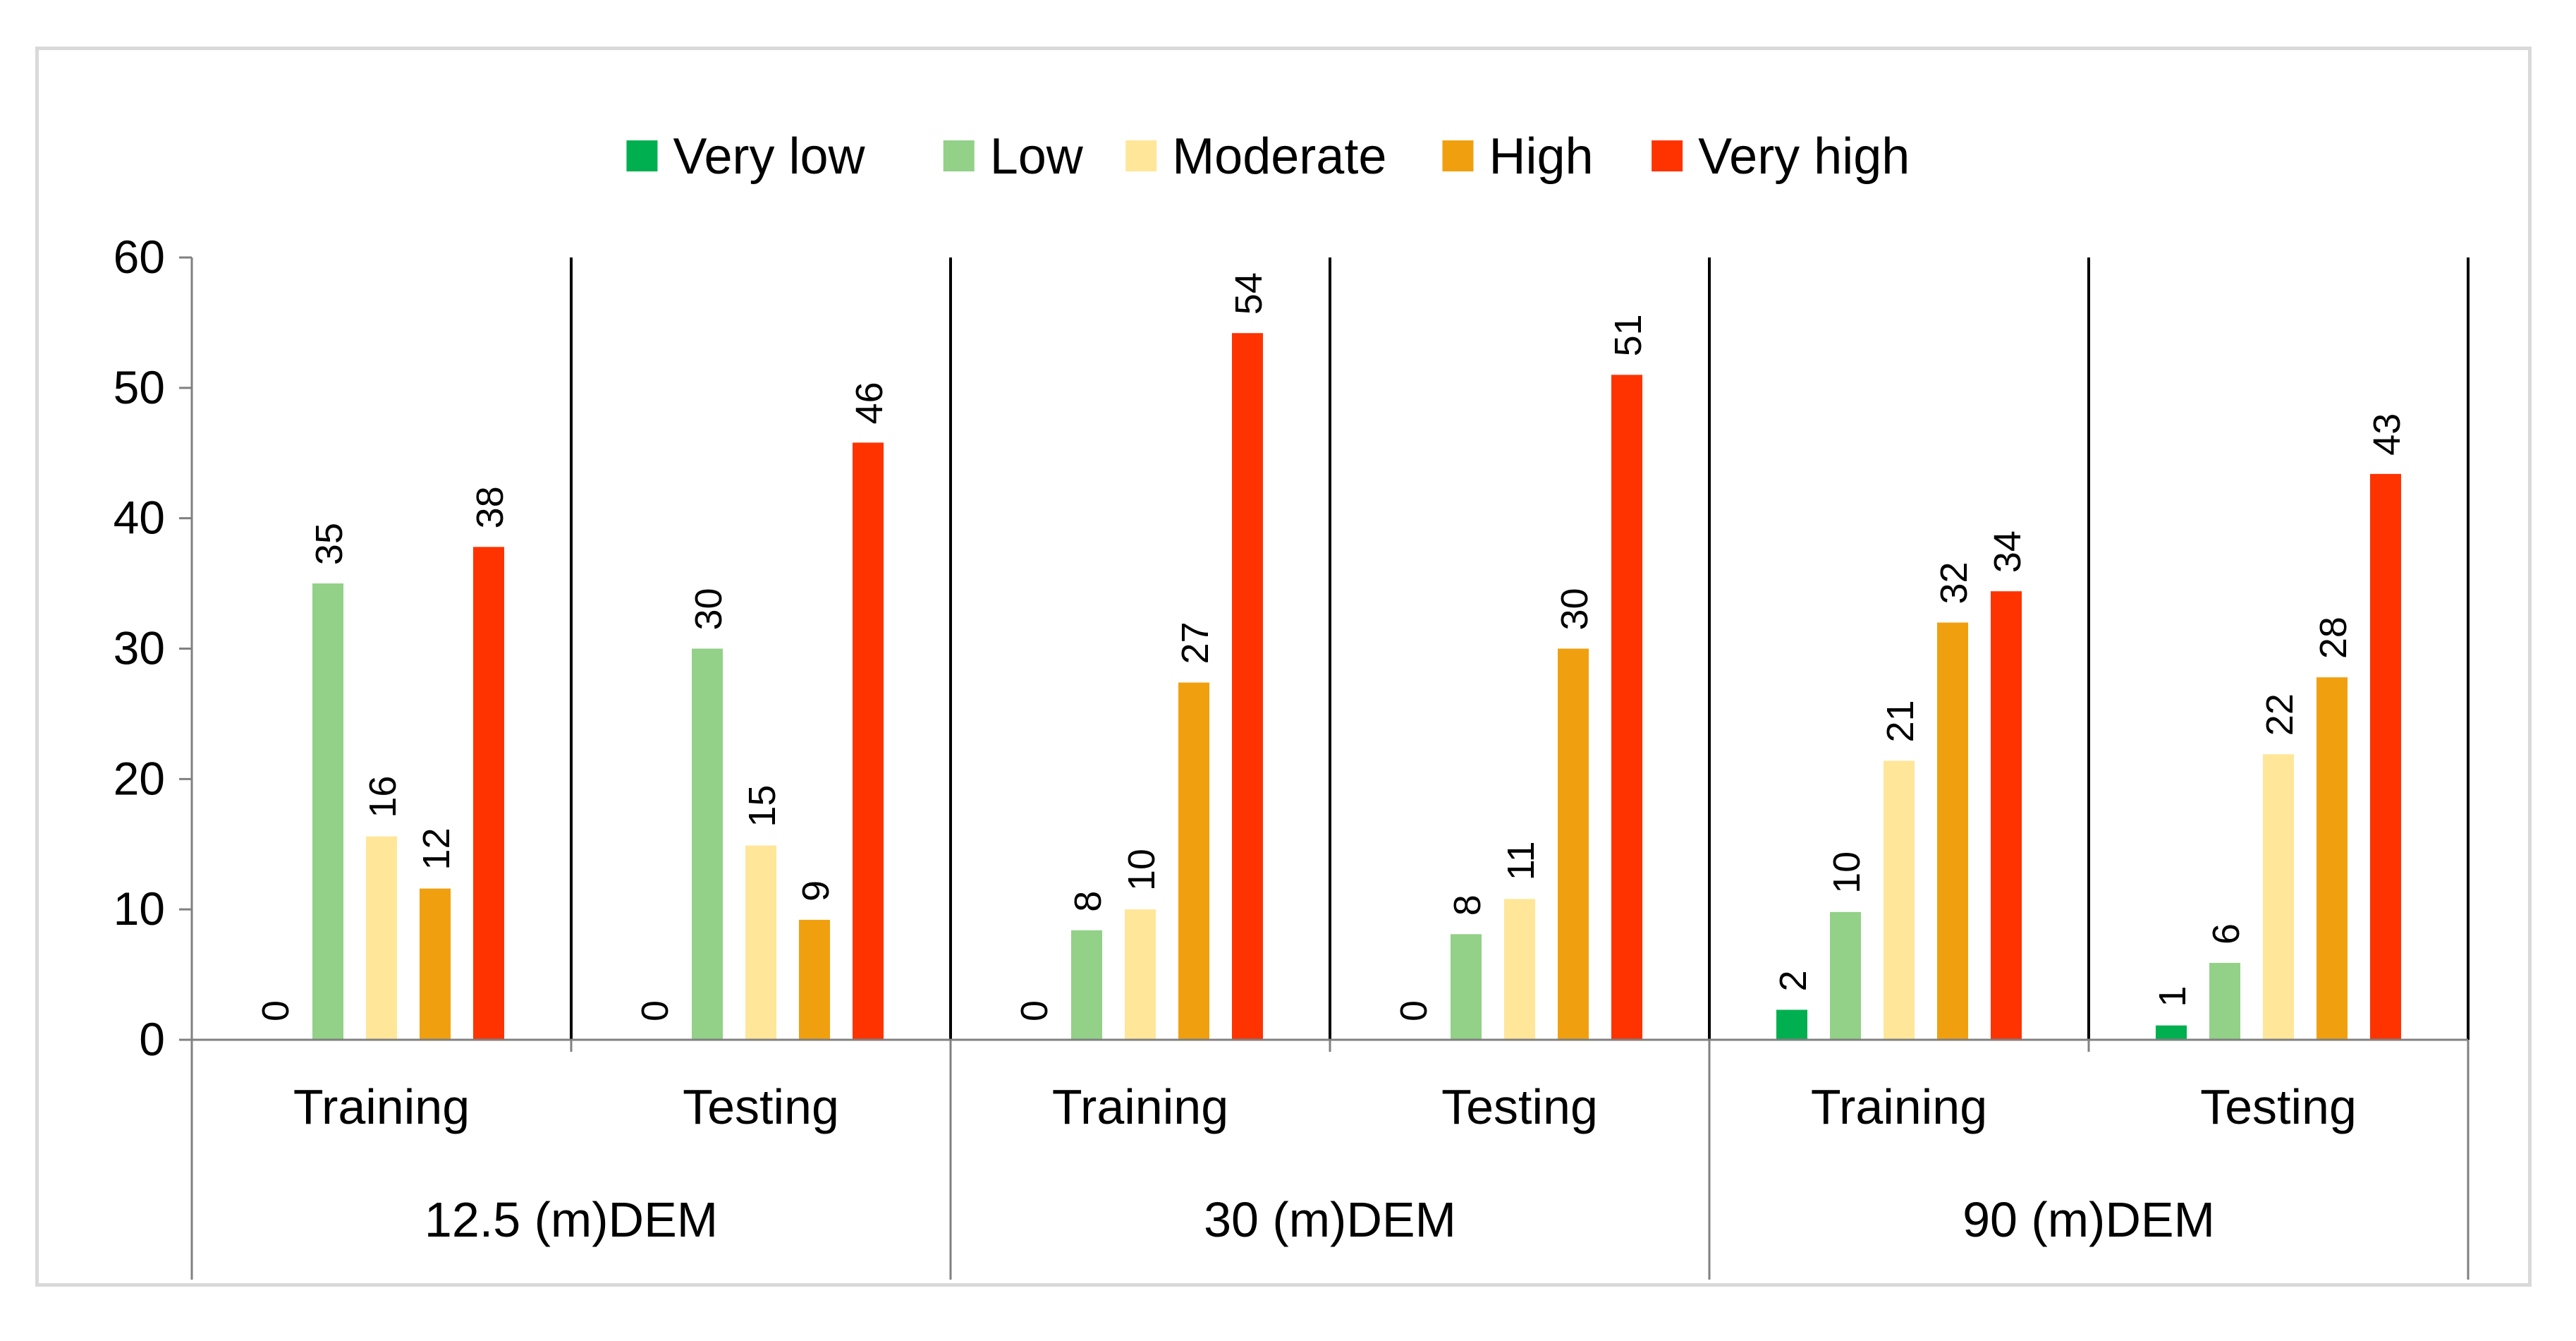 The height and width of the screenshot is (1341, 2576). Describe the element at coordinates (642, 155) in the screenshot. I see `legend-swatch-very-low` at that location.